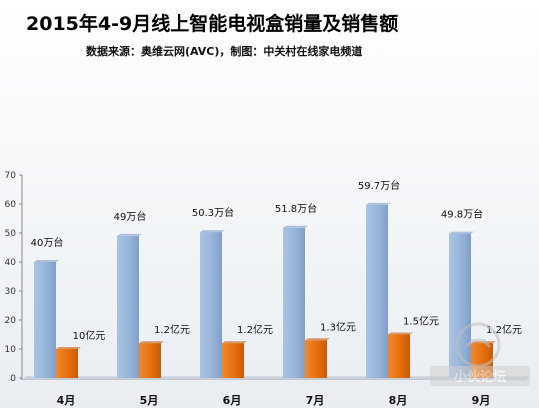 This screenshot has height=408, width=539. What do you see at coordinates (480, 377) in the screenshot?
I see `svg-text: 小伙论坛` at bounding box center [480, 377].